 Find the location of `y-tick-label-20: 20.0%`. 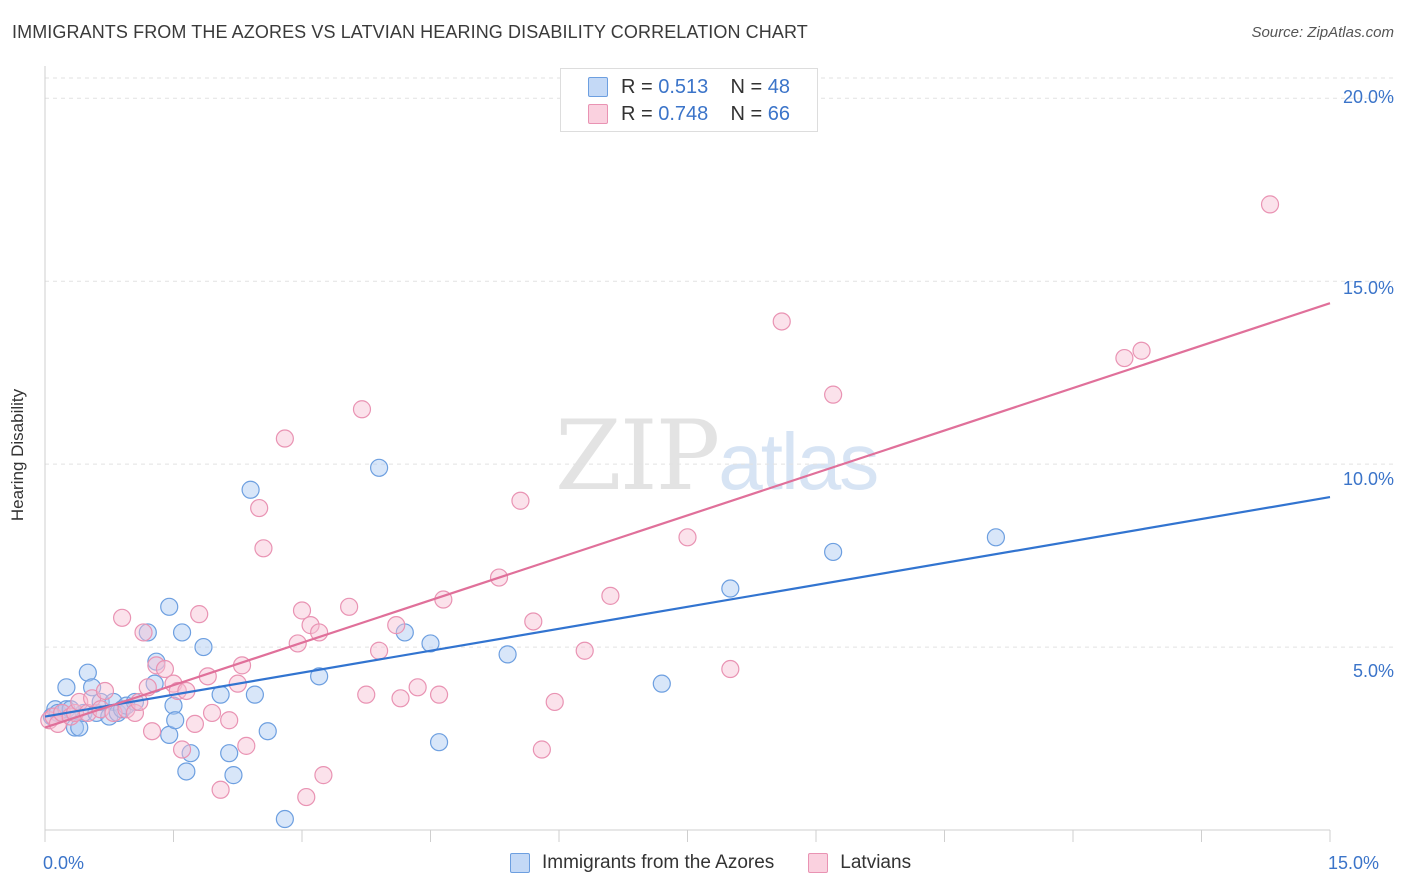

y-tick-label-20: 20.0% is located at coordinates (1368, 97).